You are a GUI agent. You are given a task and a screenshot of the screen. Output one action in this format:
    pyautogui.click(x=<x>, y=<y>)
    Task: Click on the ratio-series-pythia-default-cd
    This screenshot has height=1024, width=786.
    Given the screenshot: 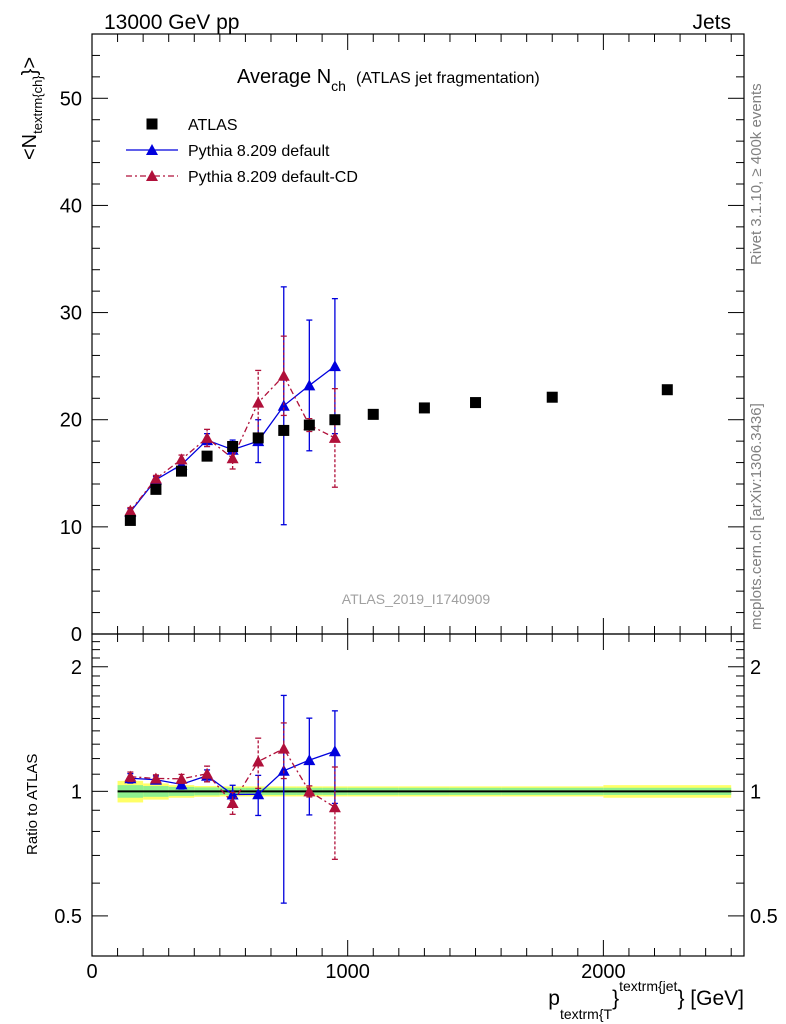 What is the action you would take?
    pyautogui.click(x=232, y=791)
    